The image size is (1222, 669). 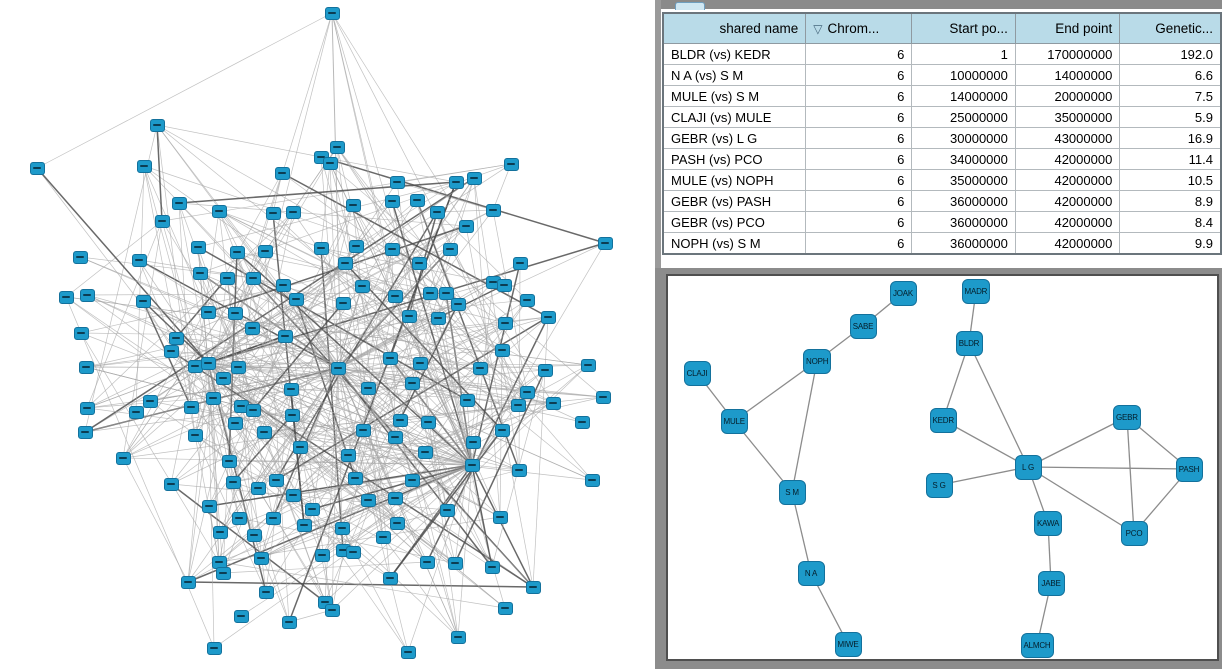 I want to click on table-row: GEBR (vs) PASH 6 36000000 42000000 8.9, so click(x=942, y=201).